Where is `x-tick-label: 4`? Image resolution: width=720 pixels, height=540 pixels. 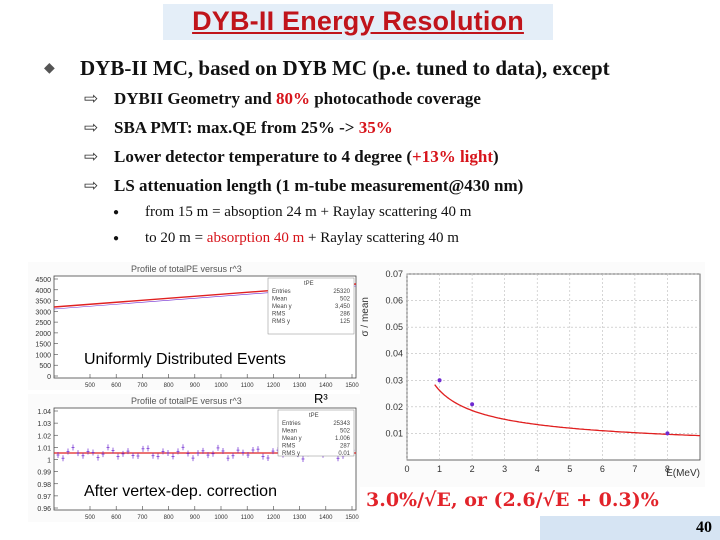
x-tick-label: 4 is located at coordinates (537, 469).